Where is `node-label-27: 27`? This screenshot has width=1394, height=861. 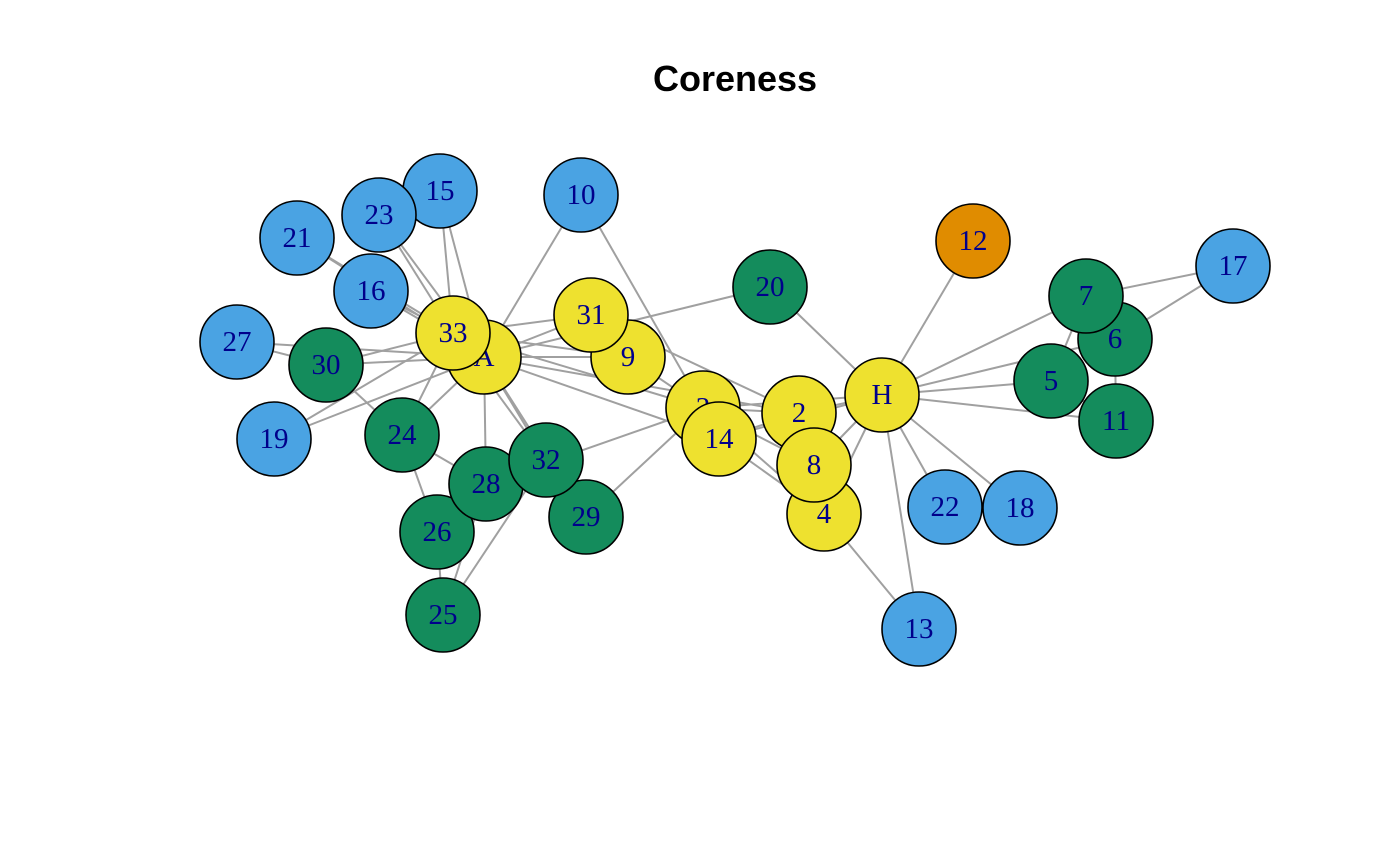 node-label-27: 27 is located at coordinates (237, 342).